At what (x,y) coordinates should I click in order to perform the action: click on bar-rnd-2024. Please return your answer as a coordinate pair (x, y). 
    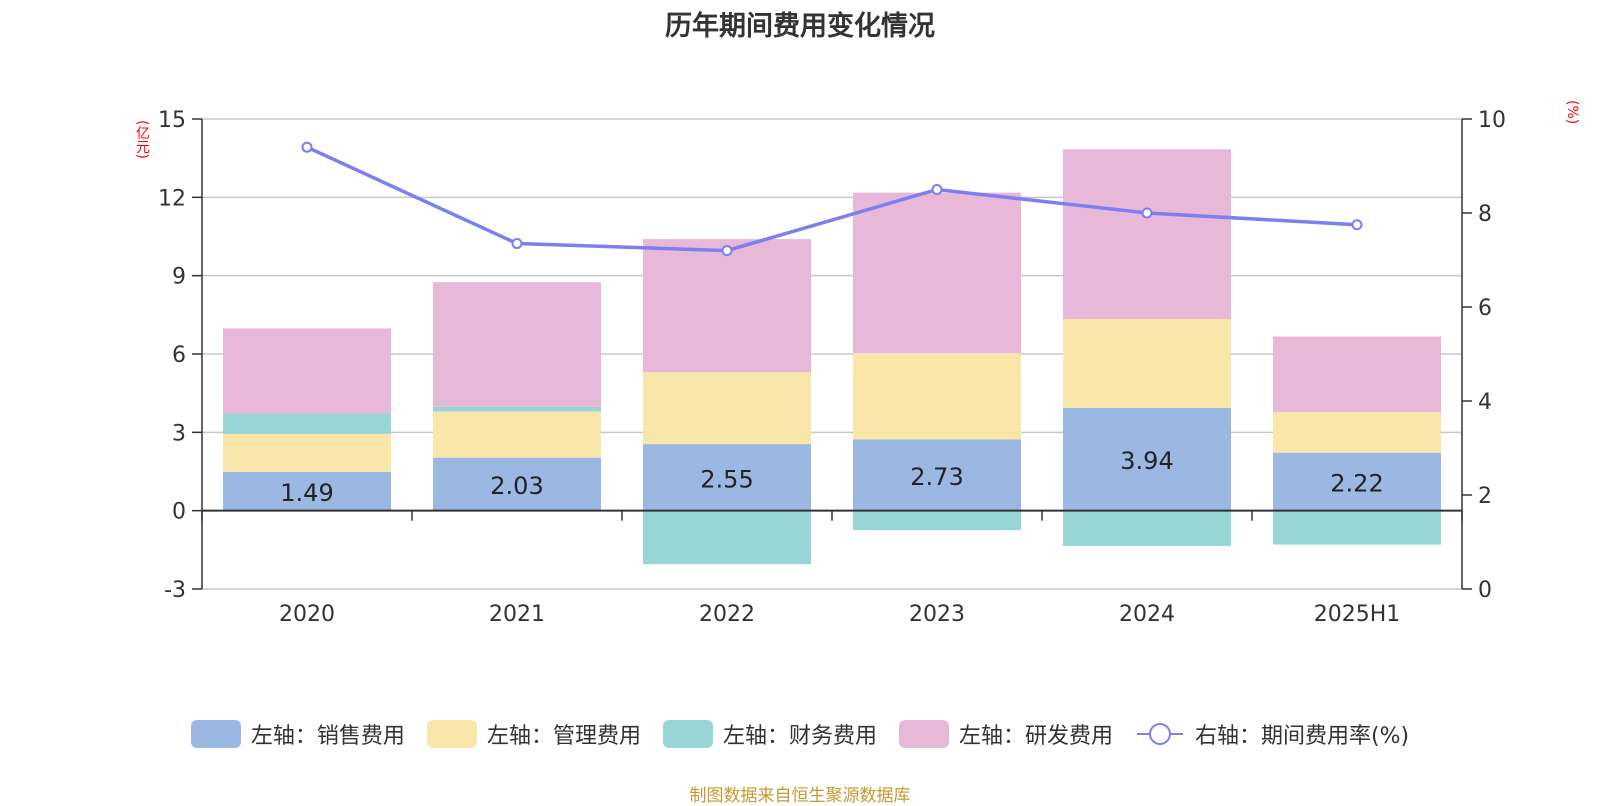
    Looking at the image, I should click on (1147, 234).